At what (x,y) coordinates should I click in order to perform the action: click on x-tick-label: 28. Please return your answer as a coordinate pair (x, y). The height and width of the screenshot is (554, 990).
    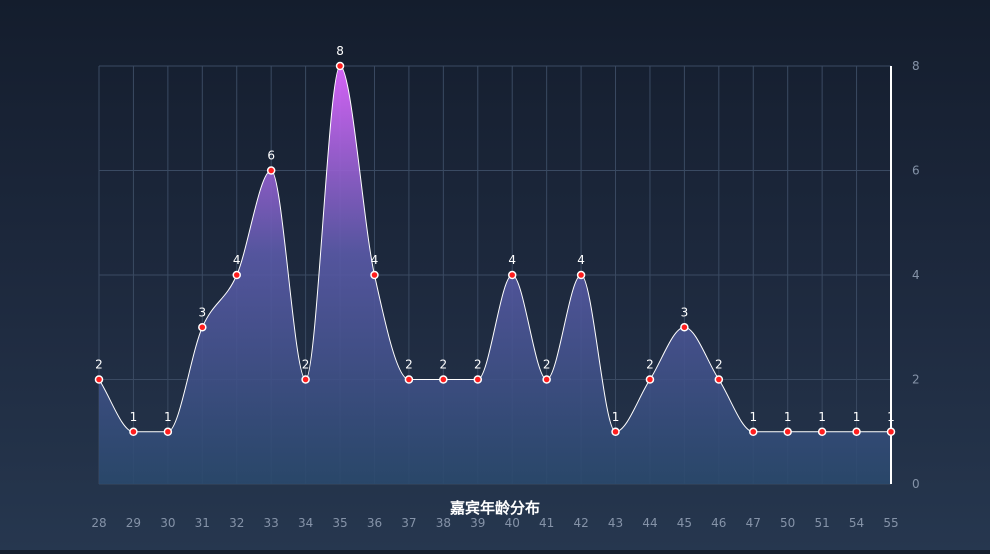
    Looking at the image, I should click on (98, 523).